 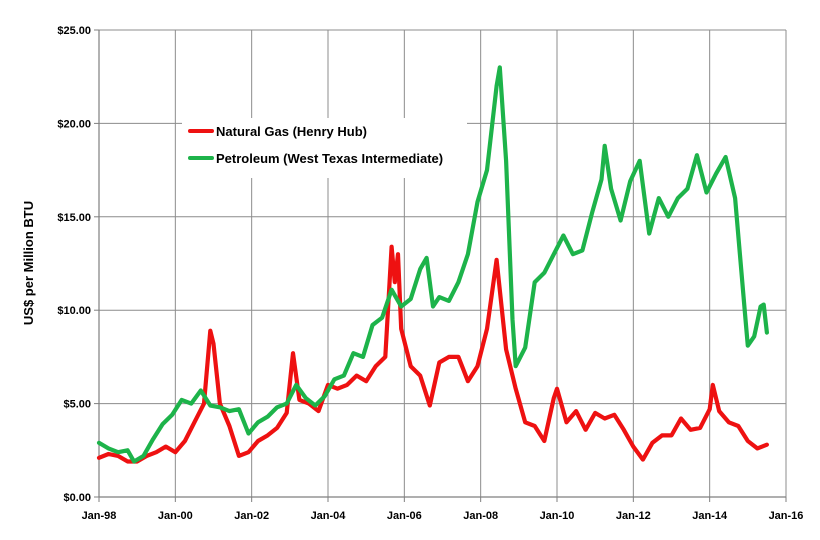 I want to click on y-axis-label: US$ per Million BTU, so click(x=28, y=263).